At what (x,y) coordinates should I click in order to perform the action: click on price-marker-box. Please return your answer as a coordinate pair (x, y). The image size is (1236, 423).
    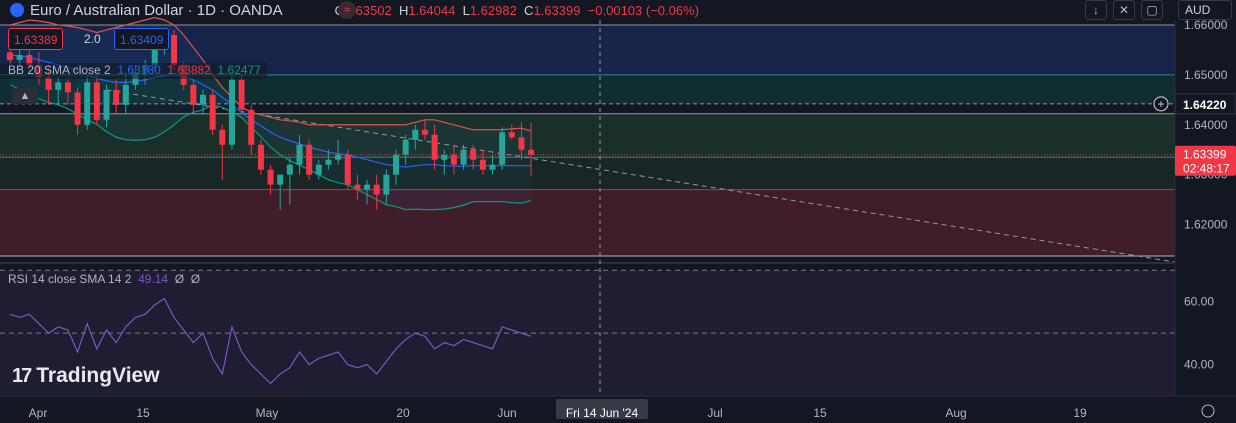
    Looking at the image, I should click on (1205, 104).